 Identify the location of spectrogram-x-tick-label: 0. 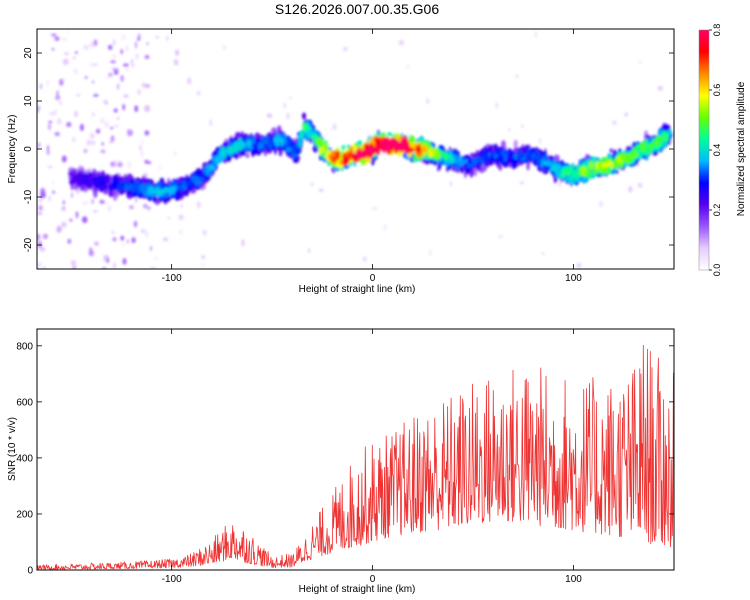
(373, 278).